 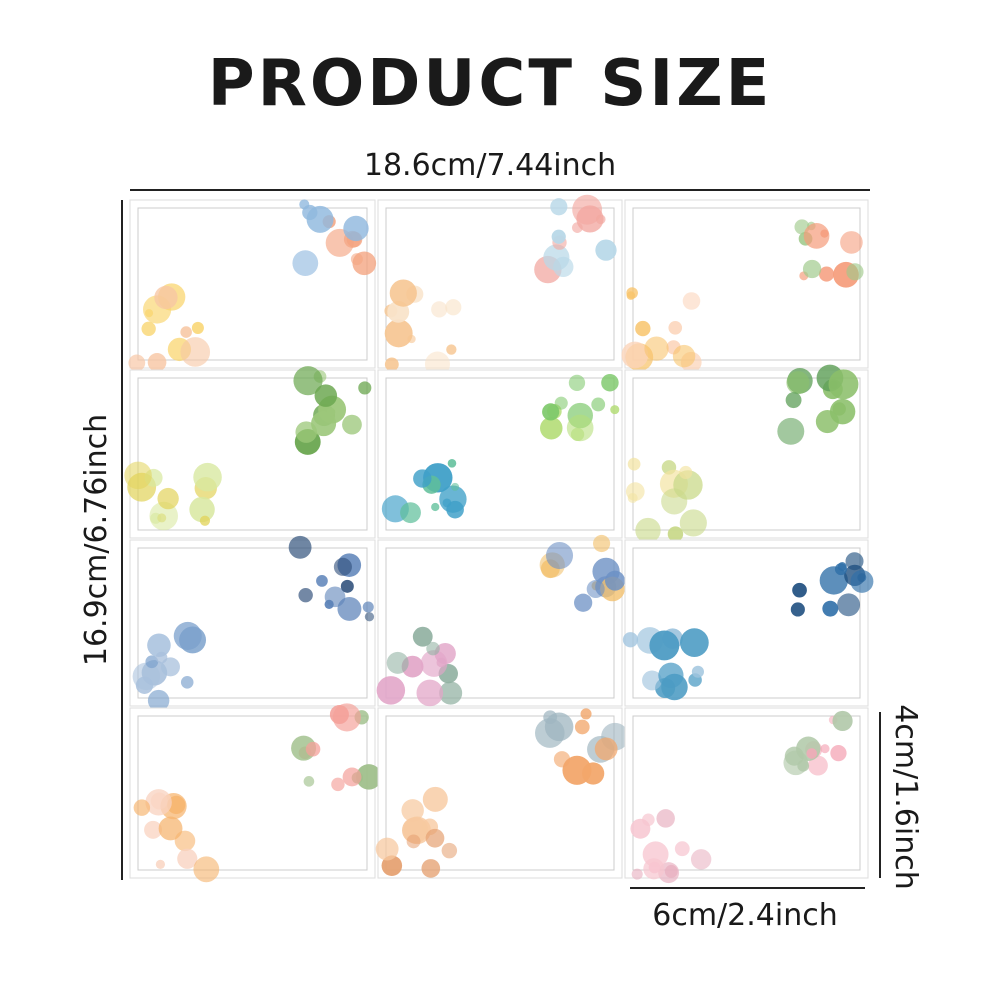 I want to click on label-height-label: 4cm/1.6inch, so click(x=905, y=796).